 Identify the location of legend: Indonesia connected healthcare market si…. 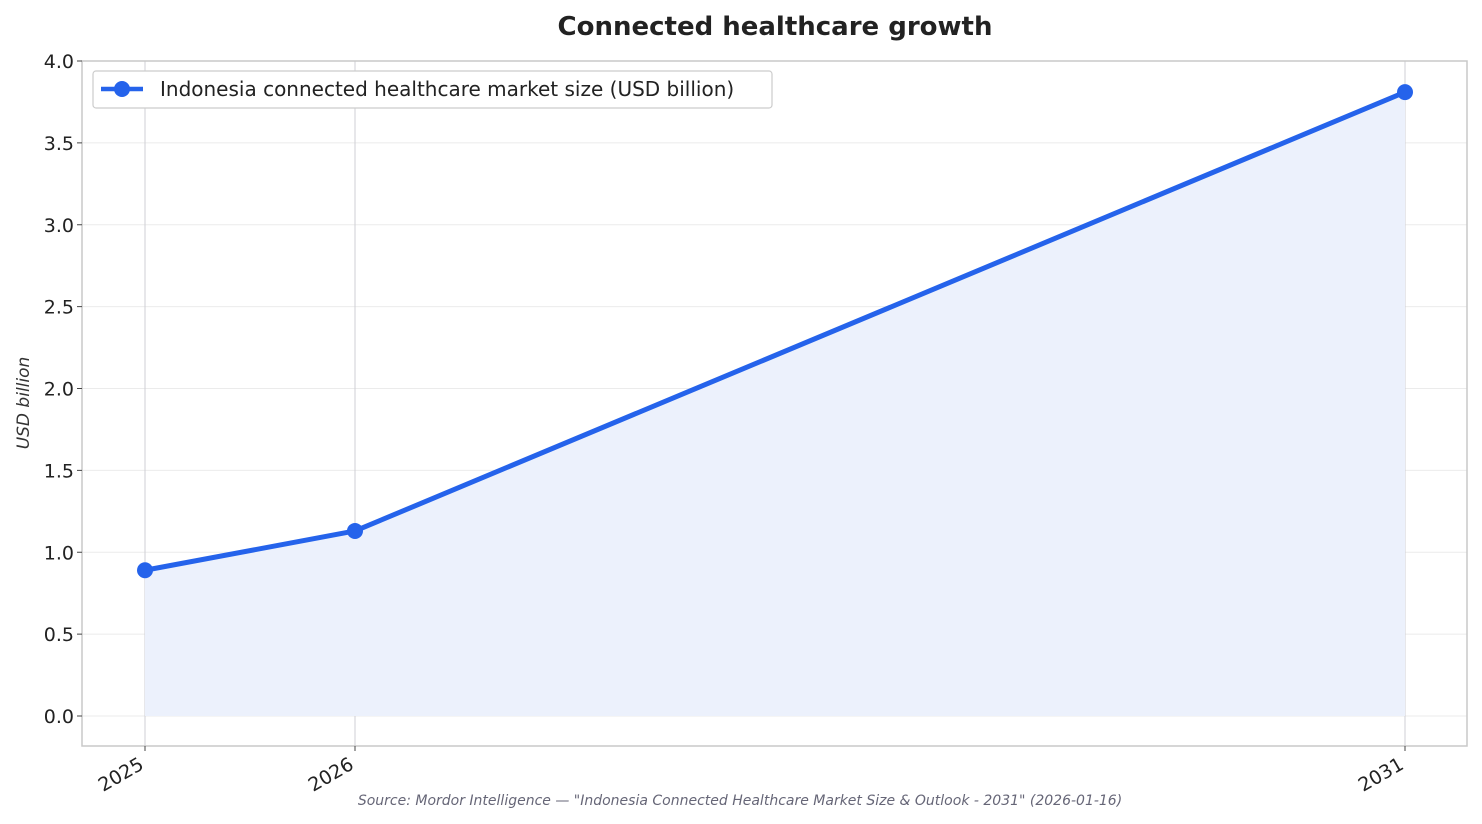
(432, 89).